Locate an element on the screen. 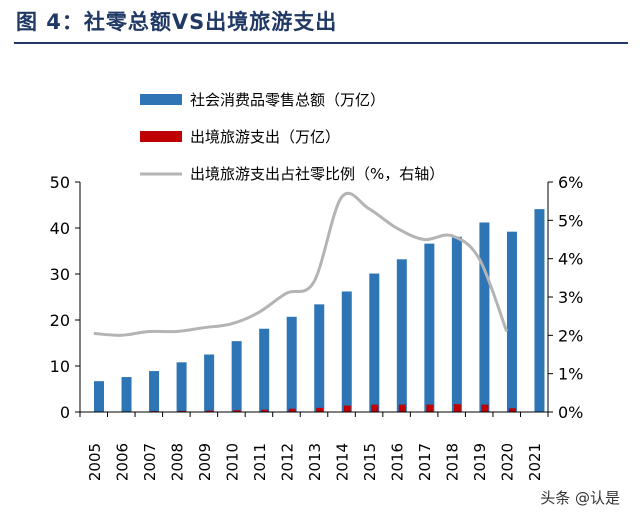 The width and height of the screenshot is (640, 516). left-axis-tick-label: 0 is located at coordinates (65, 412).